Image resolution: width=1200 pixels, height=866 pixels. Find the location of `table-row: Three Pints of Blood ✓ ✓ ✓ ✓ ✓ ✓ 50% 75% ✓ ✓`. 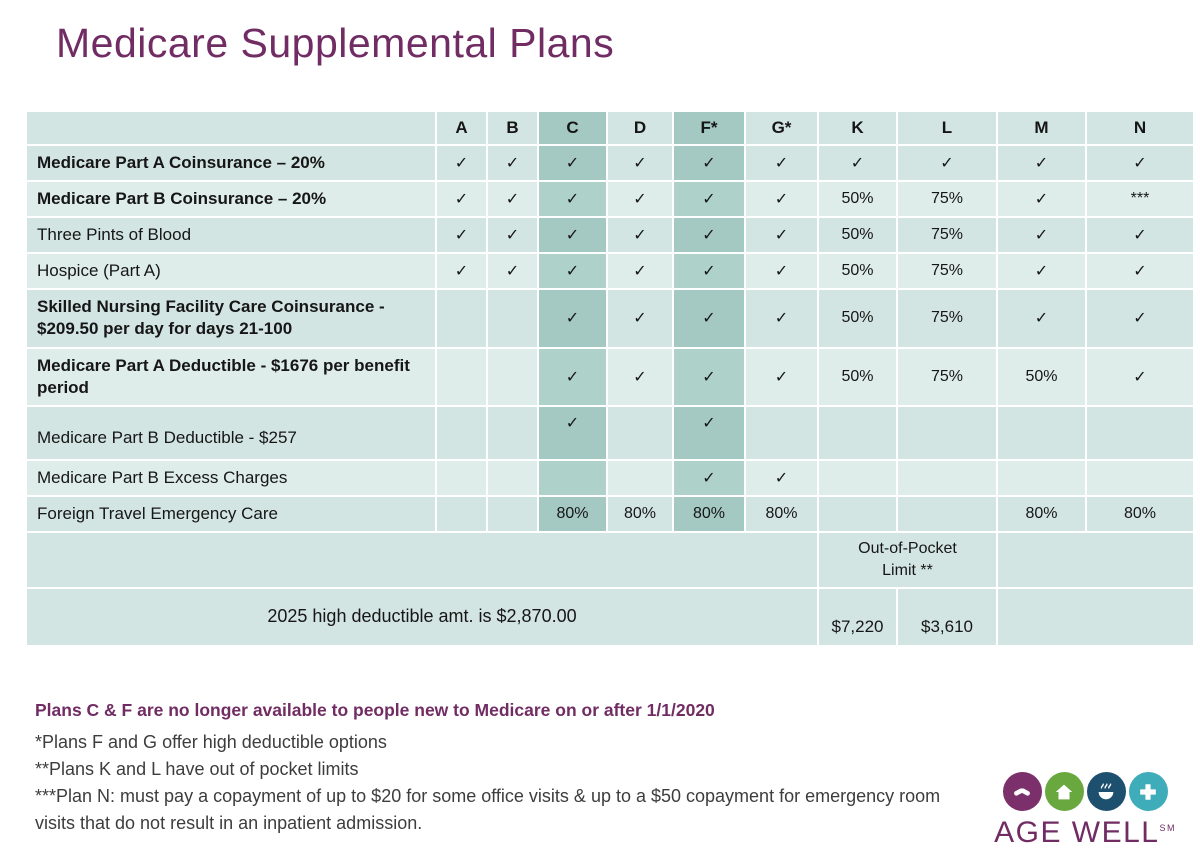

table-row: Three Pints of Blood ✓ ✓ ✓ ✓ ✓ ✓ 50% 75% ✓ ✓ is located at coordinates (610, 235).